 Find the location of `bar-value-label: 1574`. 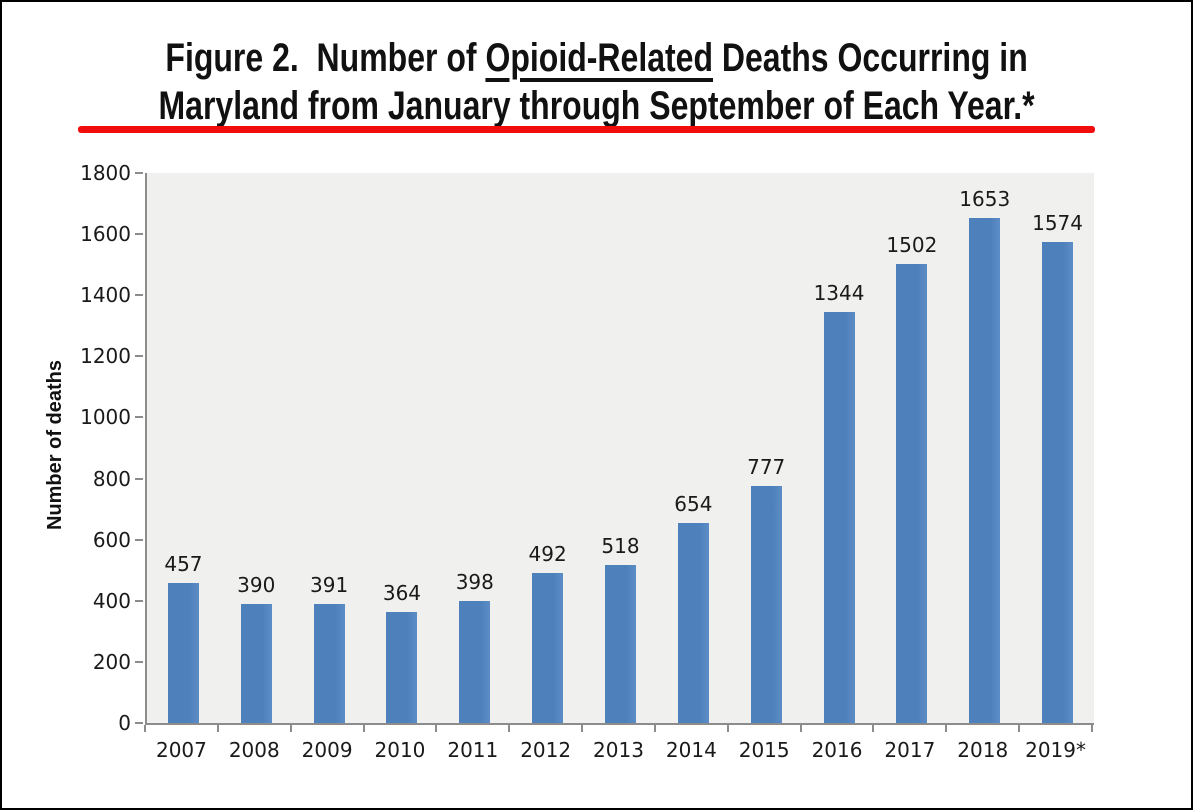

bar-value-label: 1574 is located at coordinates (1058, 223).